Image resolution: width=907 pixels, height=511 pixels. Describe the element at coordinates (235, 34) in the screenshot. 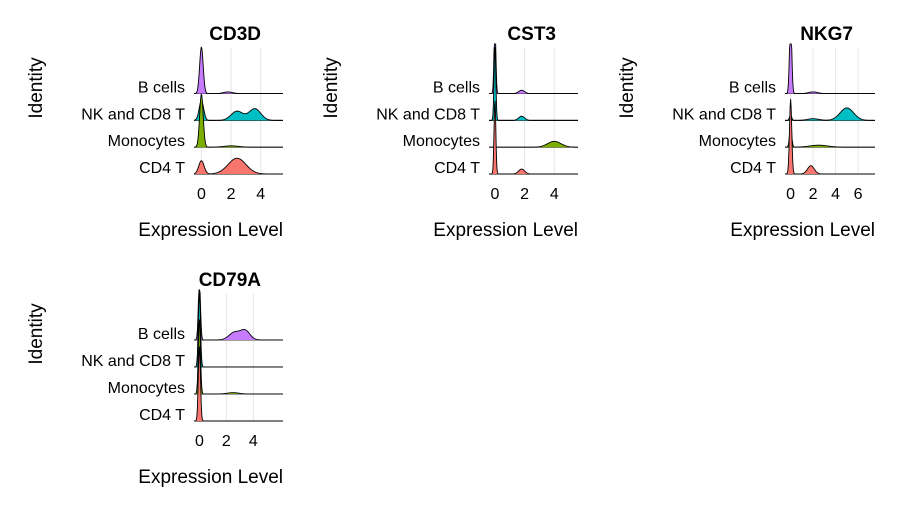

I see `panel-title: CD3D` at that location.